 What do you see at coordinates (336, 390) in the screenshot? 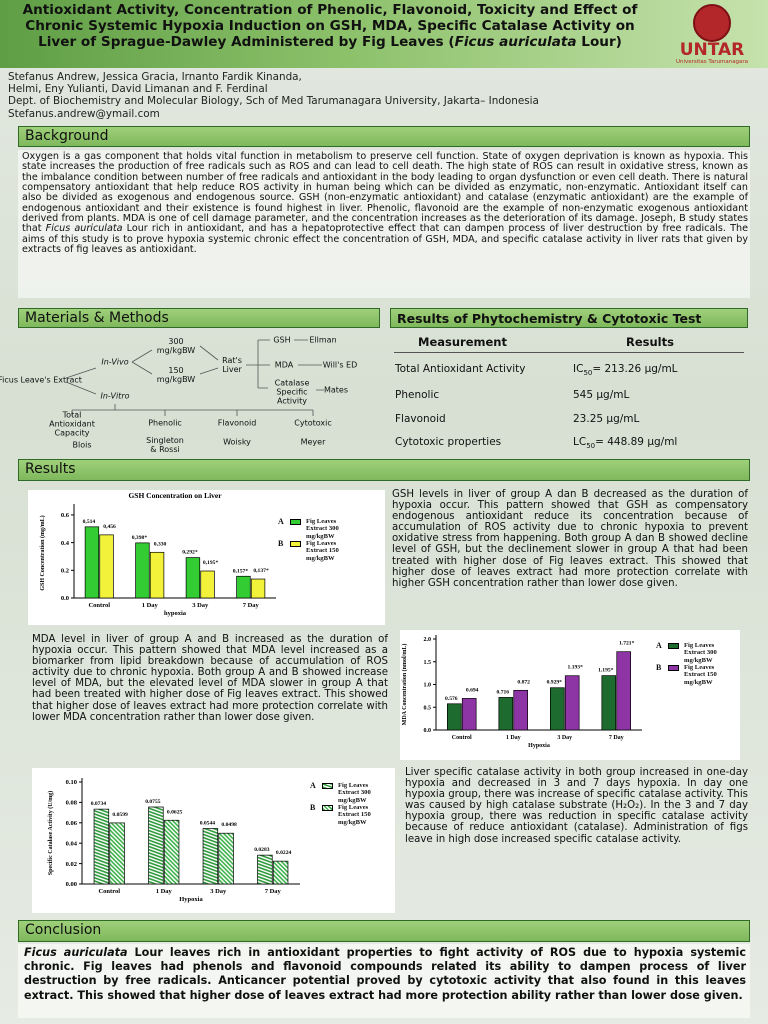
I see `node: Mates` at bounding box center [336, 390].